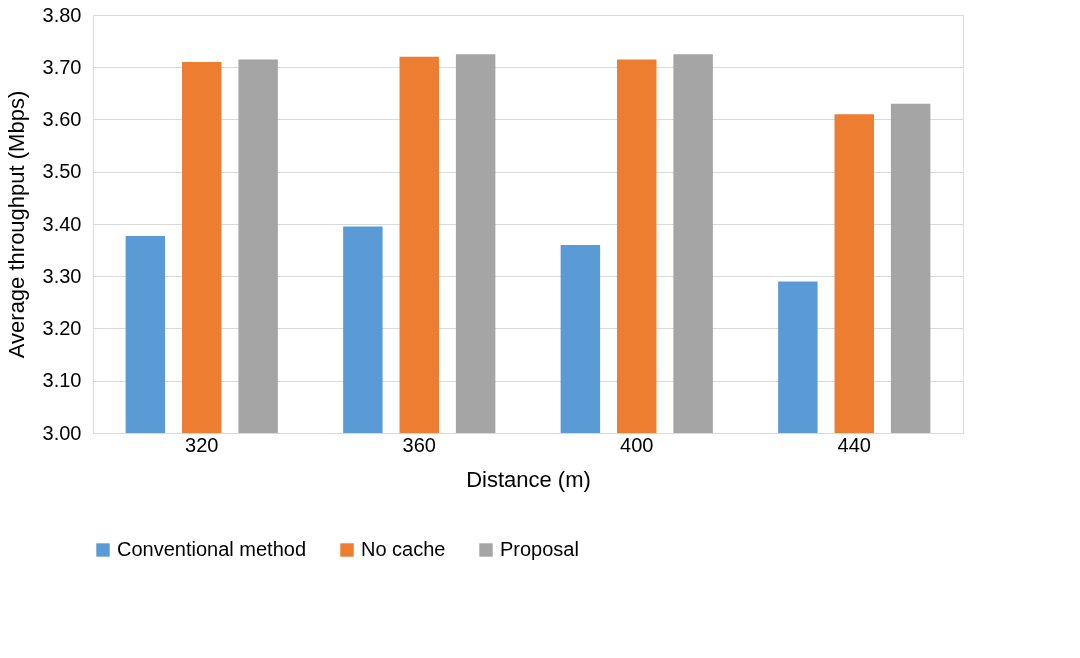 Image resolution: width=1080 pixels, height=658 pixels. Describe the element at coordinates (16, 224) in the screenshot. I see `y-axis-title: Average throughput (Mbps)` at that location.